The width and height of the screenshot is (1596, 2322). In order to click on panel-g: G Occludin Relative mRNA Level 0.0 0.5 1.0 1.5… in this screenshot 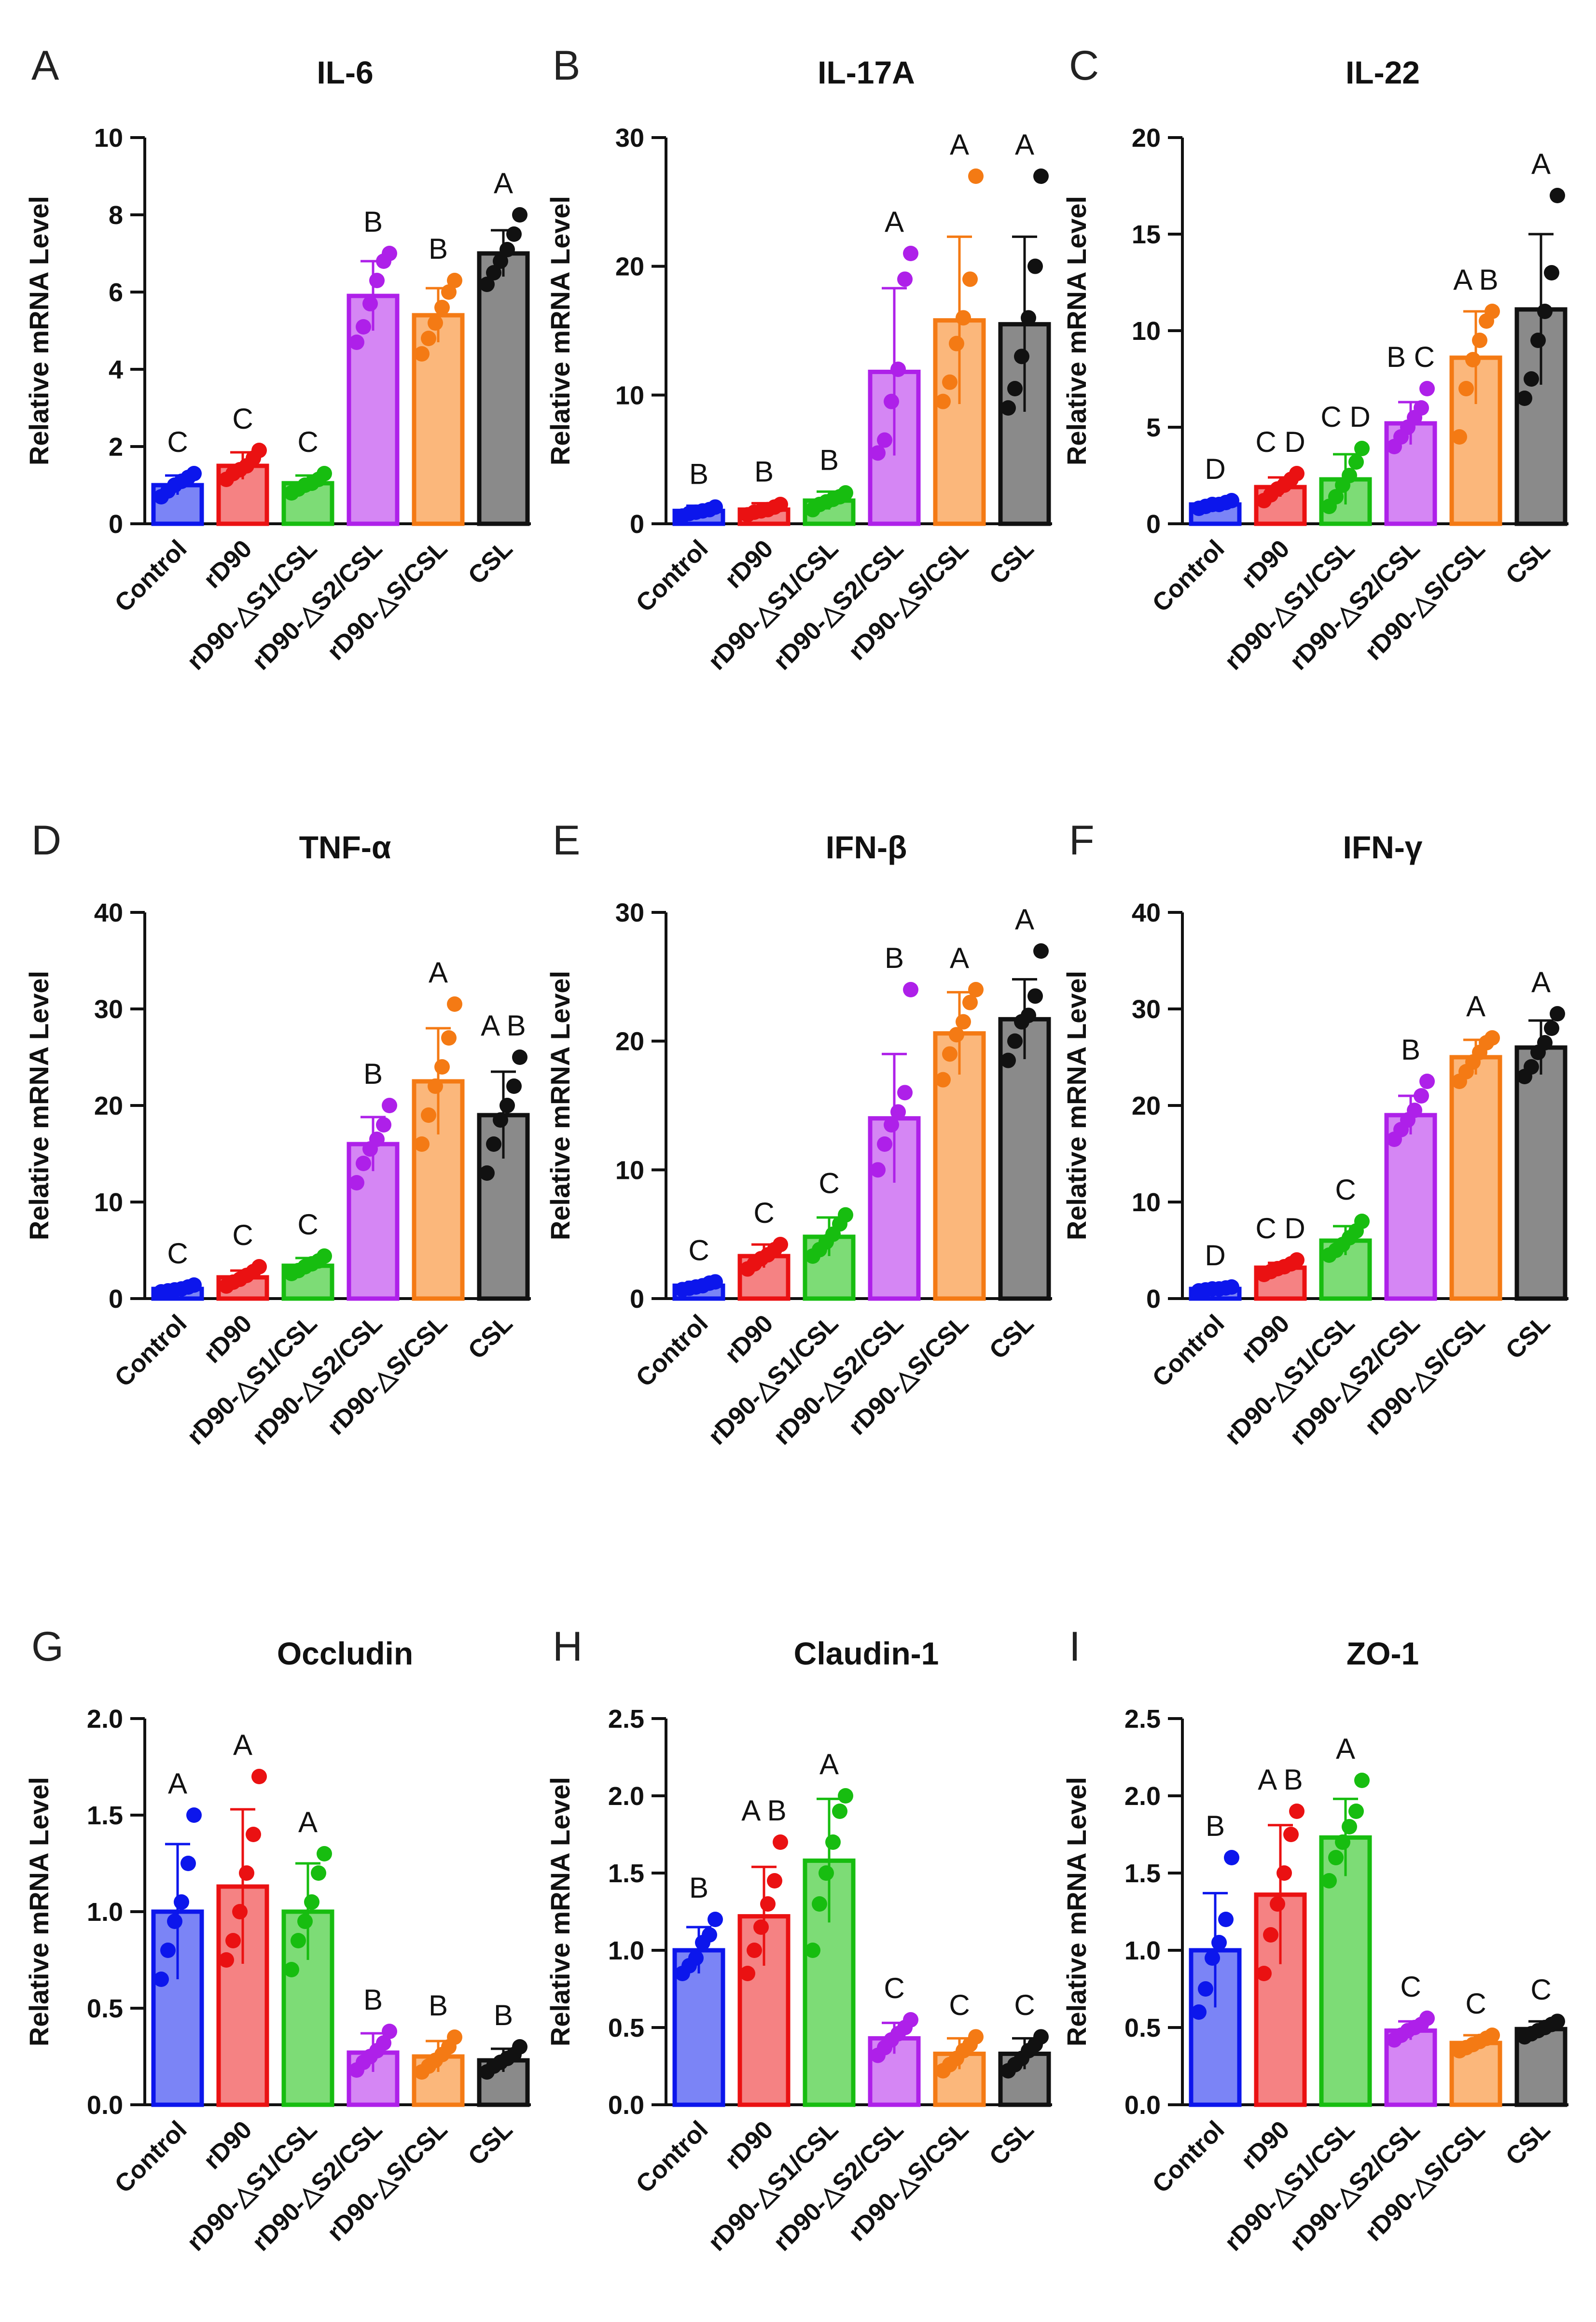, I will do `click(277, 1940)`.